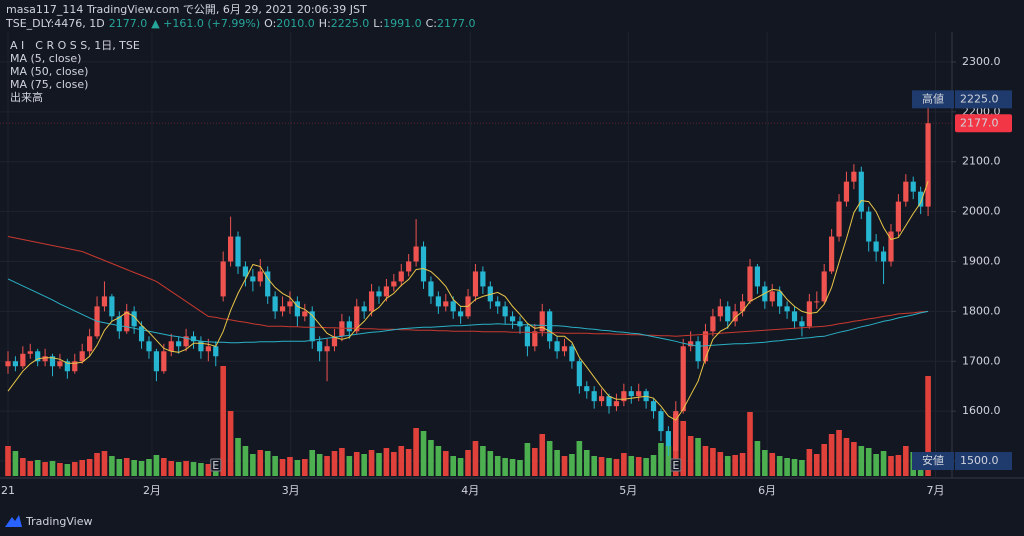 The image size is (1024, 536). Describe the element at coordinates (983, 461) in the screenshot. I see `low-marker-value-box` at that location.